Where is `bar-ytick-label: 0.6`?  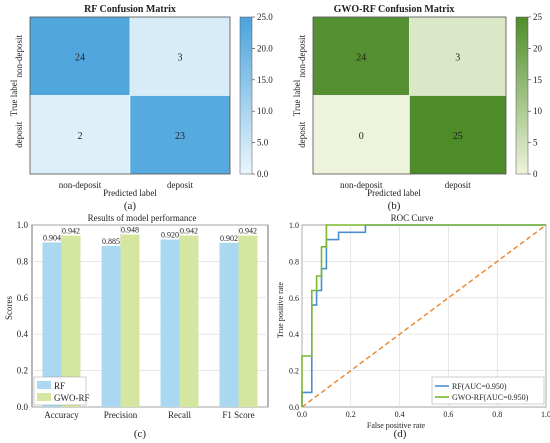
bar-ytick-label: 0.6 is located at coordinates (23, 298).